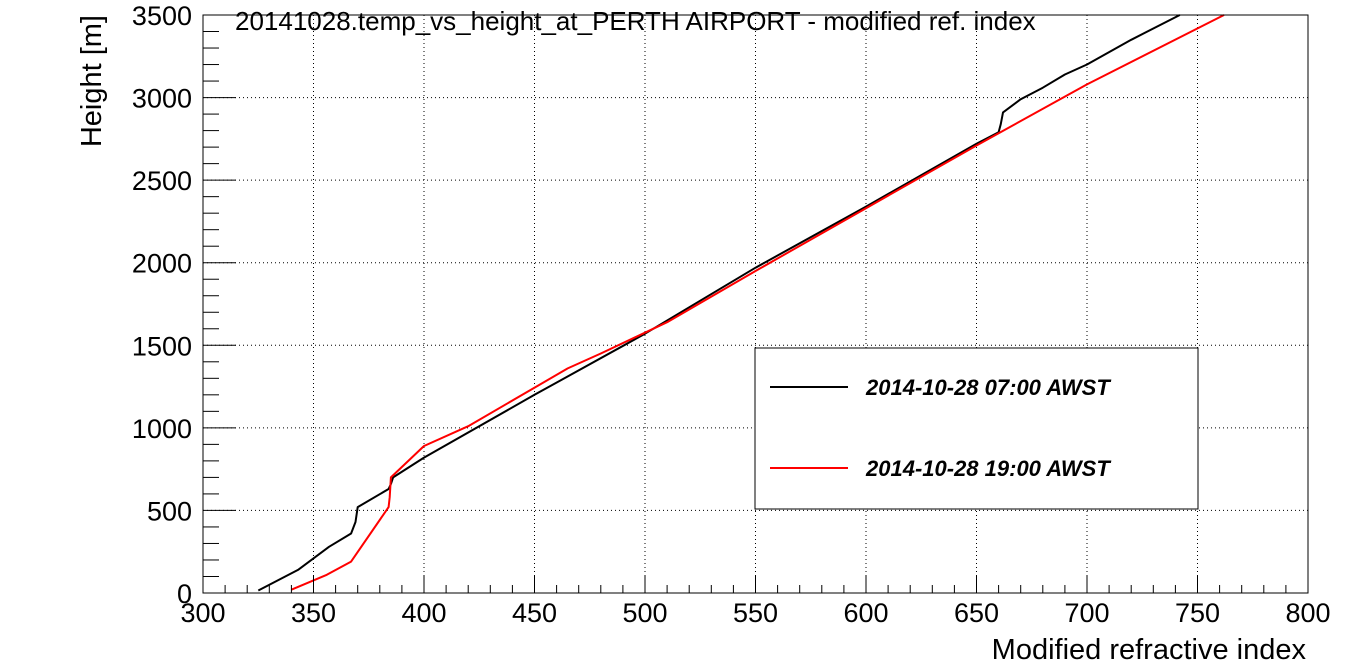 Image resolution: width=1364 pixels, height=665 pixels. What do you see at coordinates (1307, 613) in the screenshot?
I see `x-tick-label: 800` at bounding box center [1307, 613].